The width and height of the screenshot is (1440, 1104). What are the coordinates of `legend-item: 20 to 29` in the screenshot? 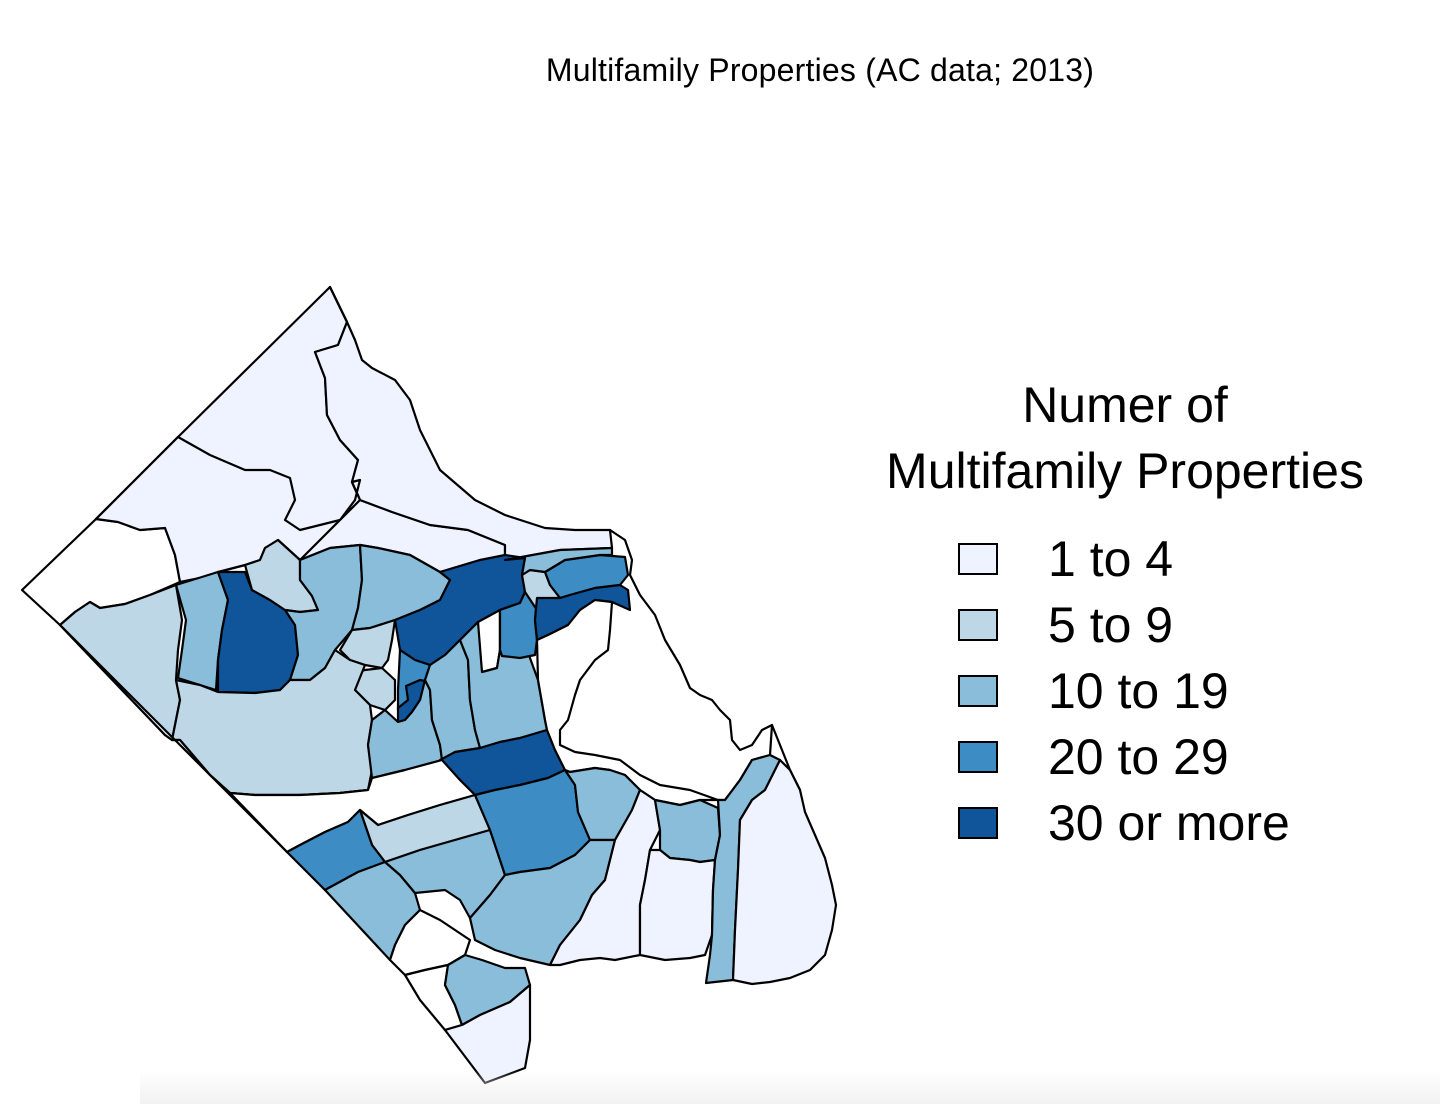 It's located at (1124, 757).